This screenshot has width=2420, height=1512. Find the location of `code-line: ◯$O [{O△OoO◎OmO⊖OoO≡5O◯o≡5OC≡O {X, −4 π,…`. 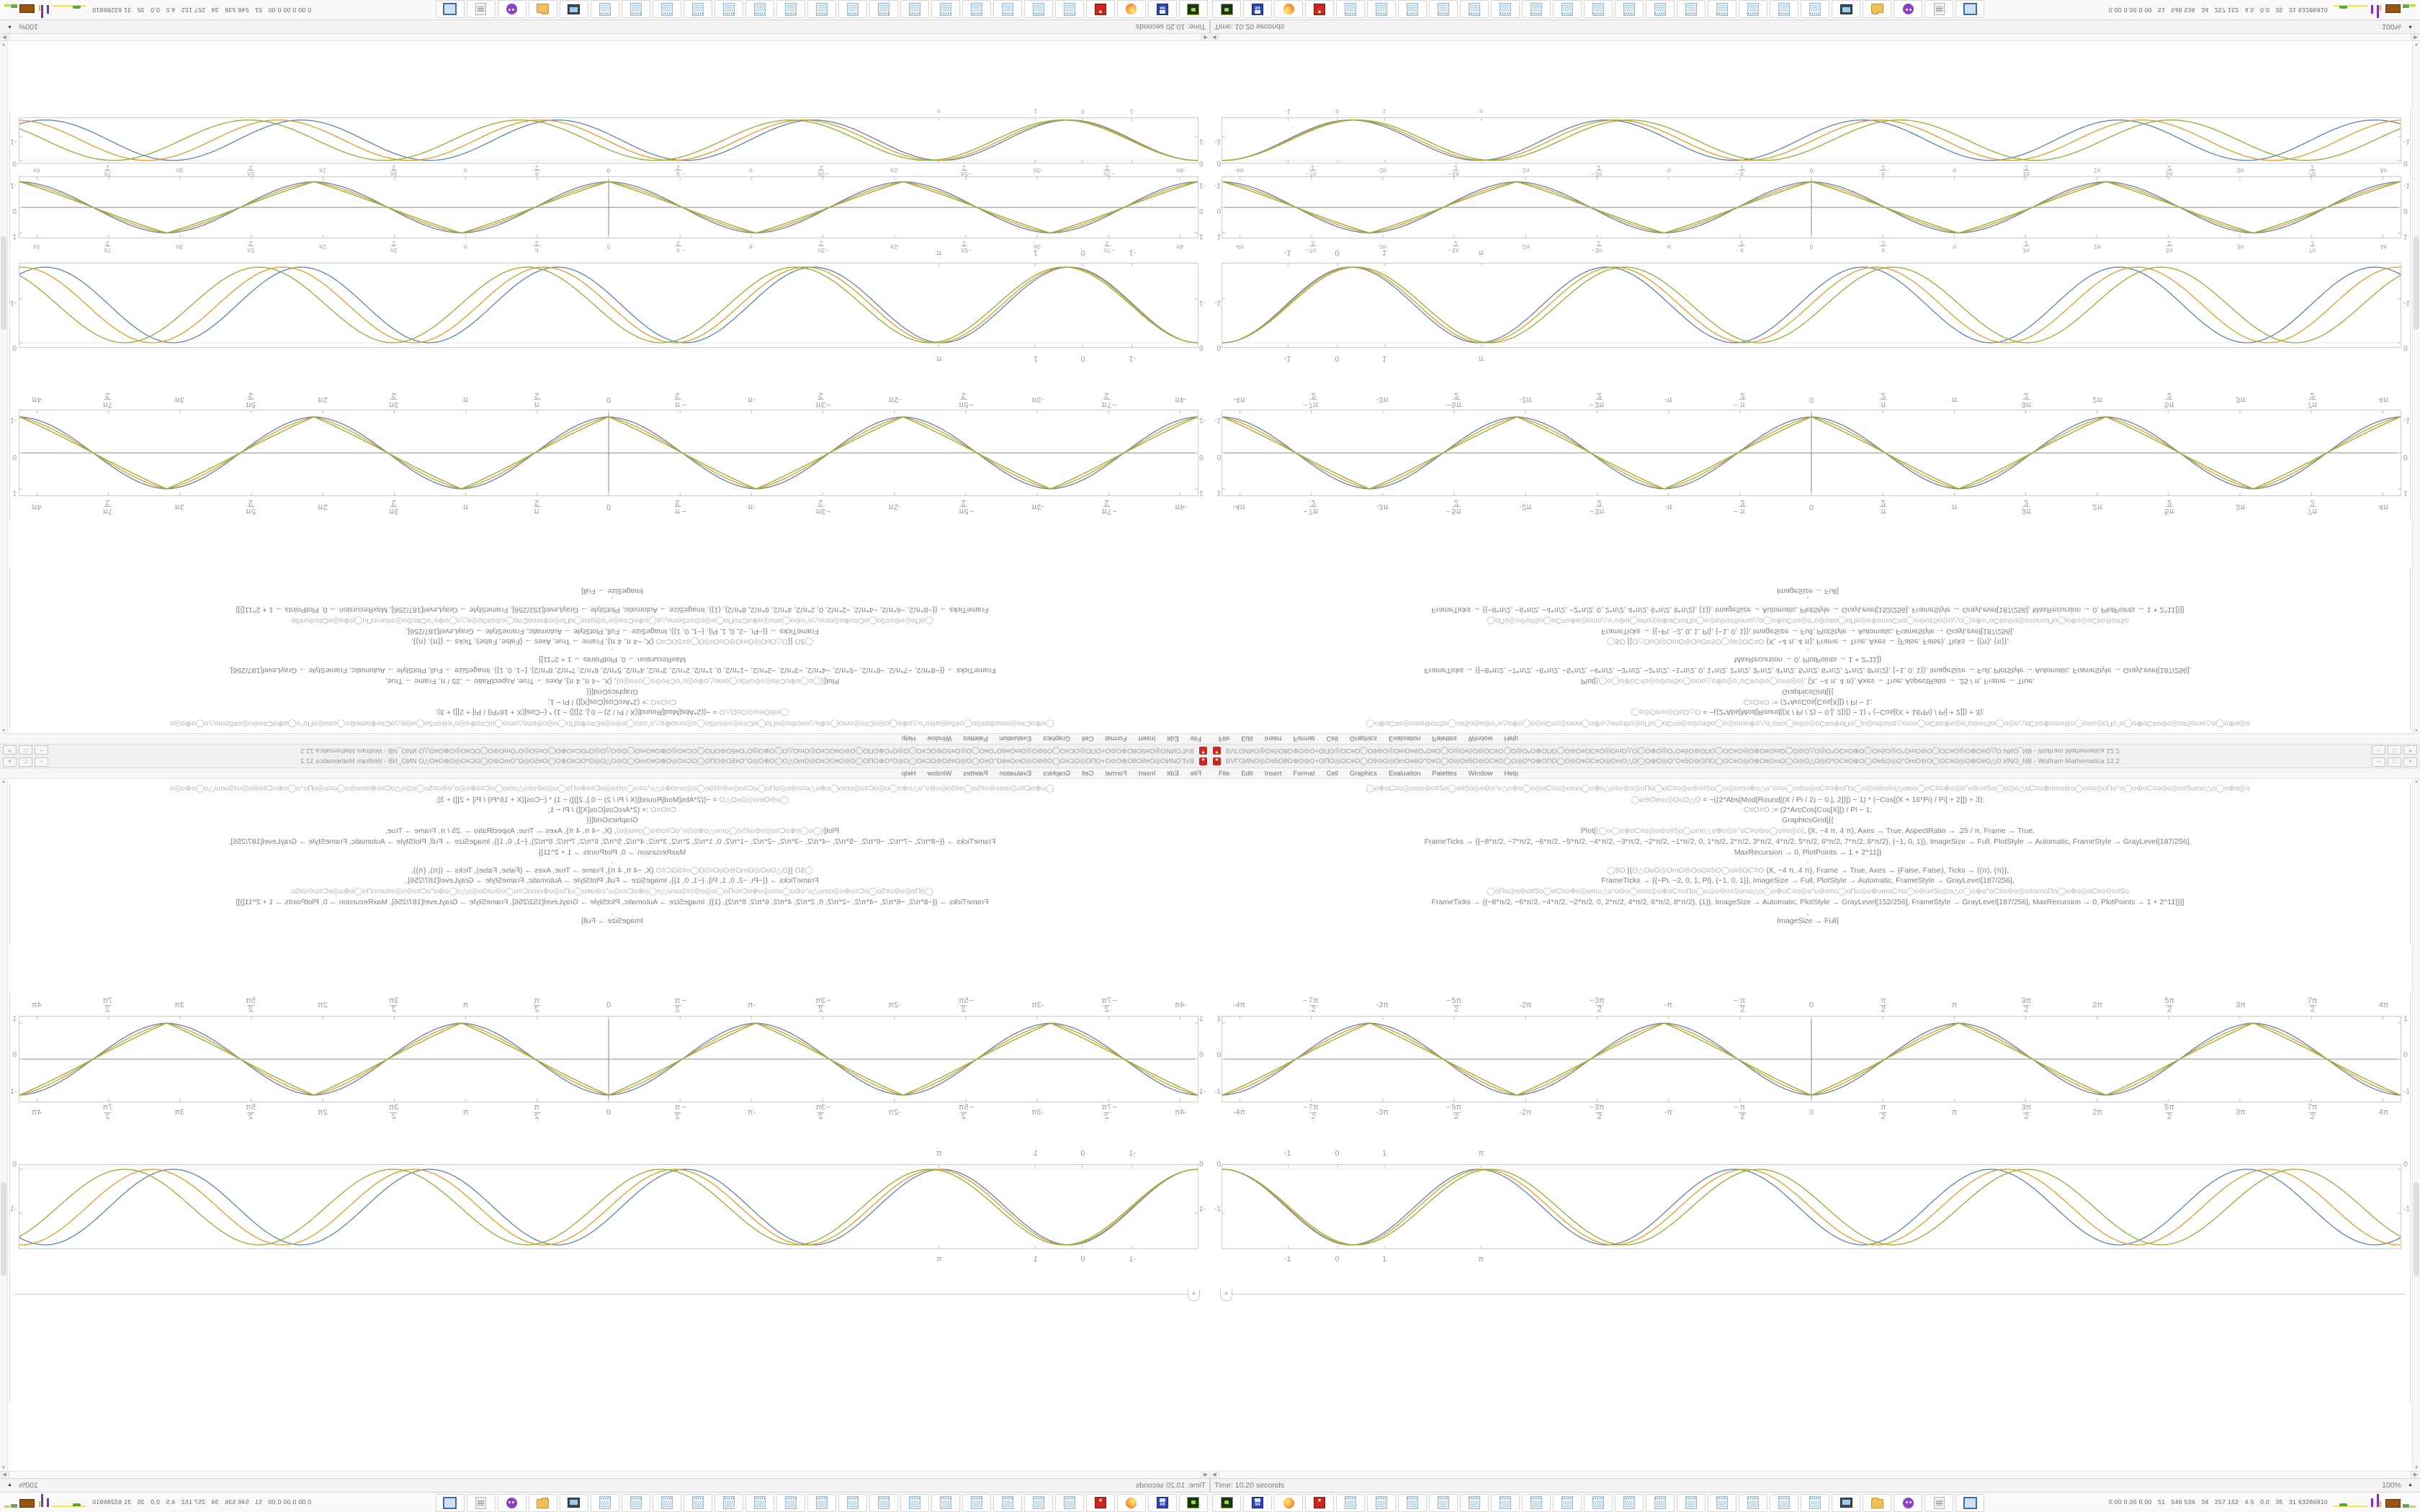

code-line: ◯$O [{O△OoO◎OmO⊖OoO≡5O◯o≡5OC≡O {X, −4 π,… is located at coordinates (1808, 641).